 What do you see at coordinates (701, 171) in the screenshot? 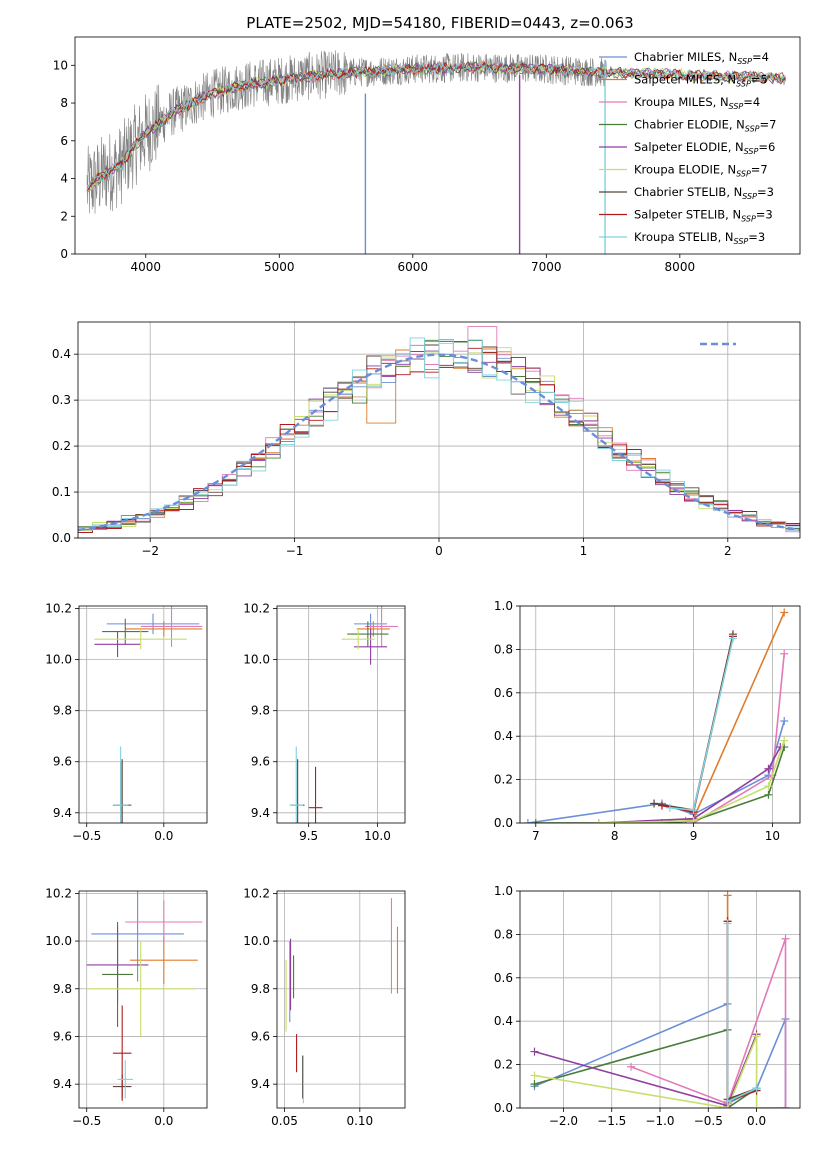
I see `legend-label: Kroupa ELODIE, NSSP=7` at bounding box center [701, 171].